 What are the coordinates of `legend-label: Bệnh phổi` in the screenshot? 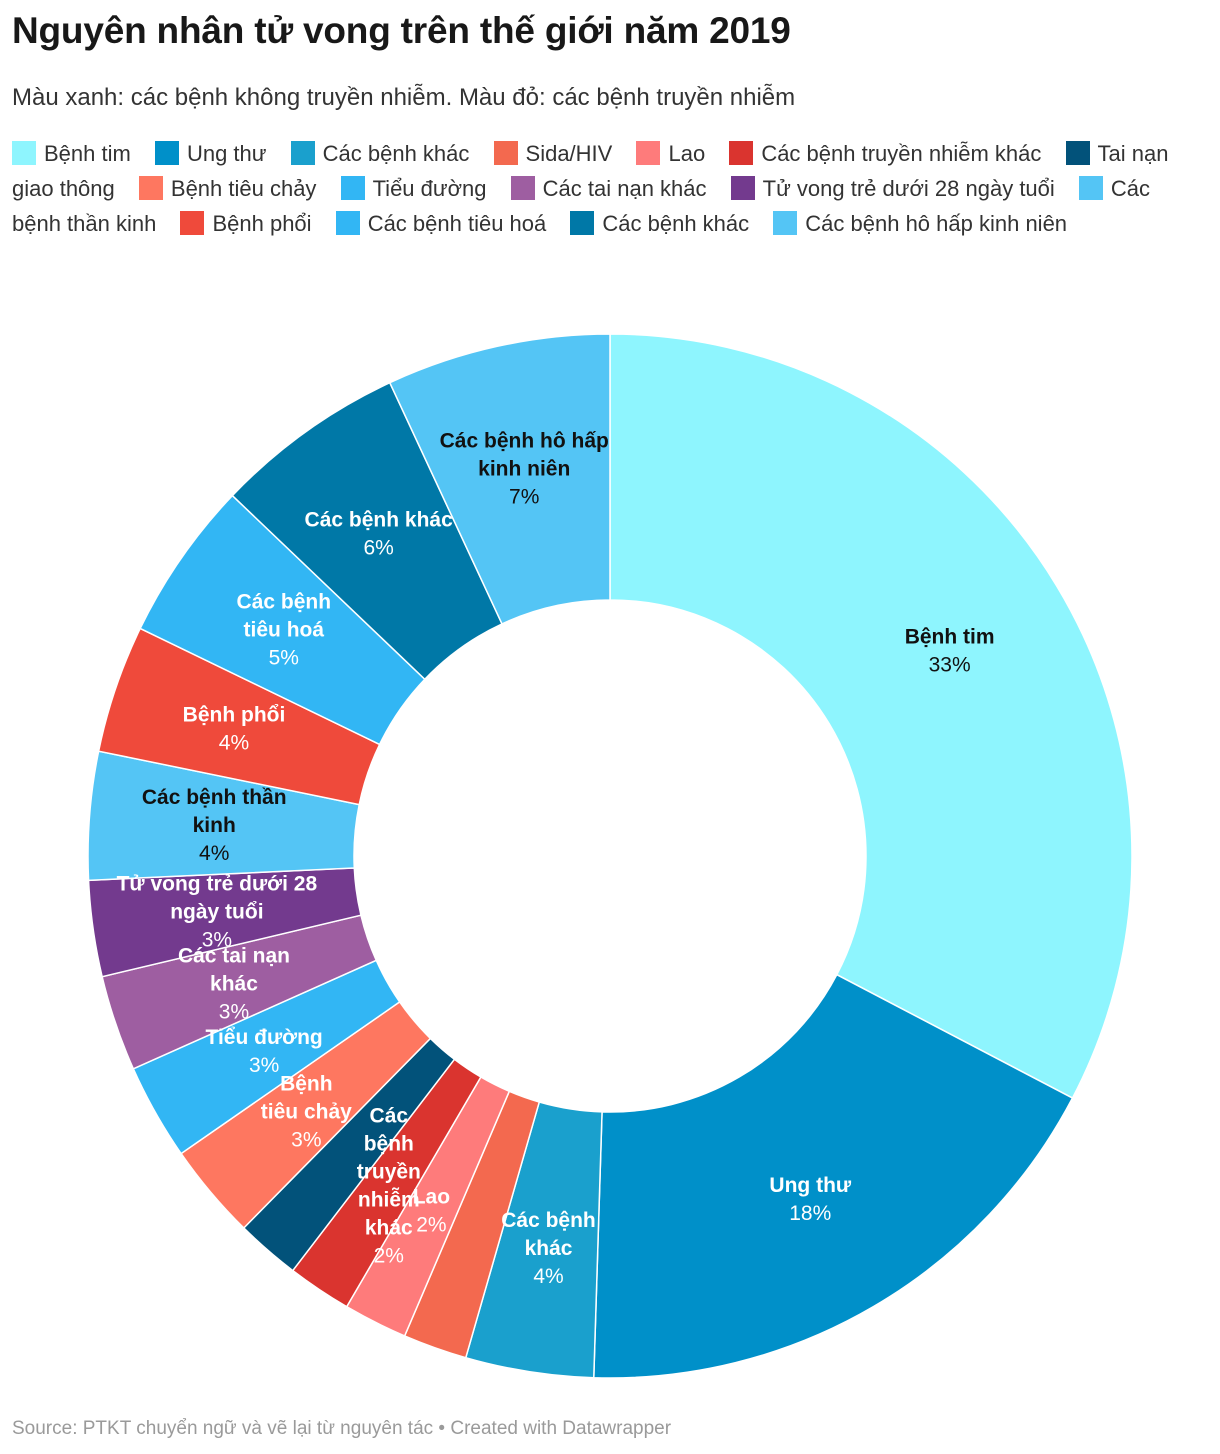 It's located at (262, 223).